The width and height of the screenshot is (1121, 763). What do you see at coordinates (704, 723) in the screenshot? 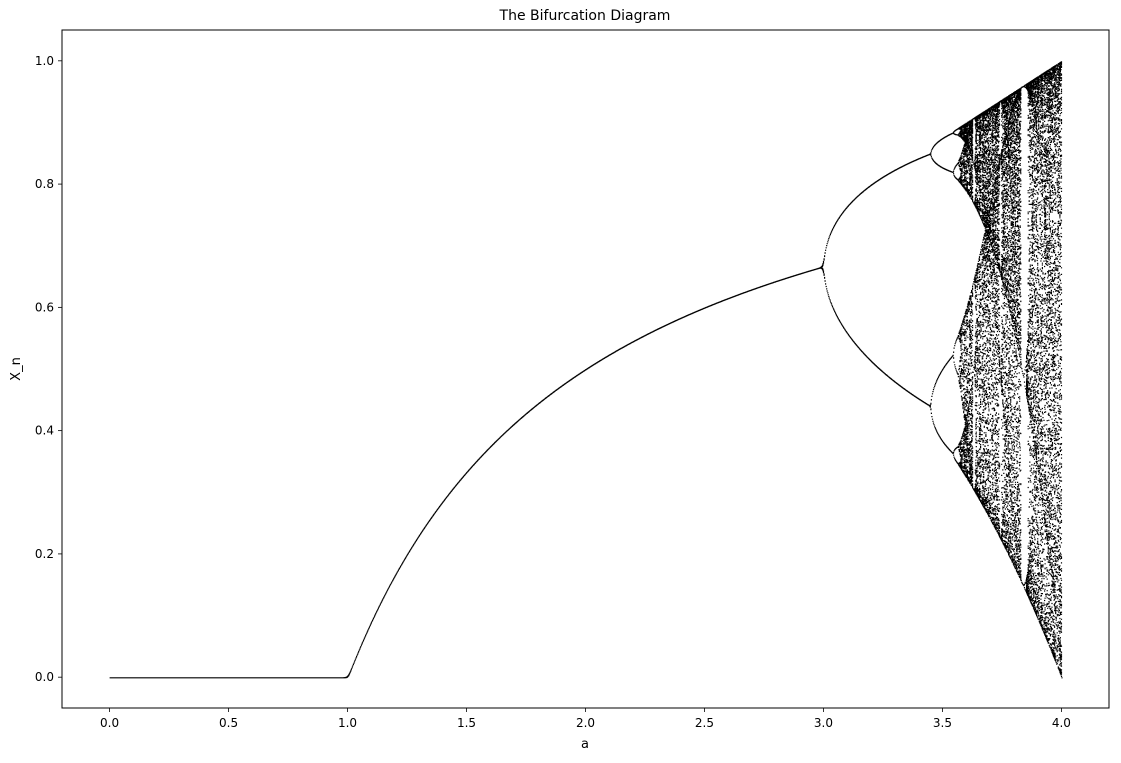
I see `x-tick-label: 2.5` at bounding box center [704, 723].